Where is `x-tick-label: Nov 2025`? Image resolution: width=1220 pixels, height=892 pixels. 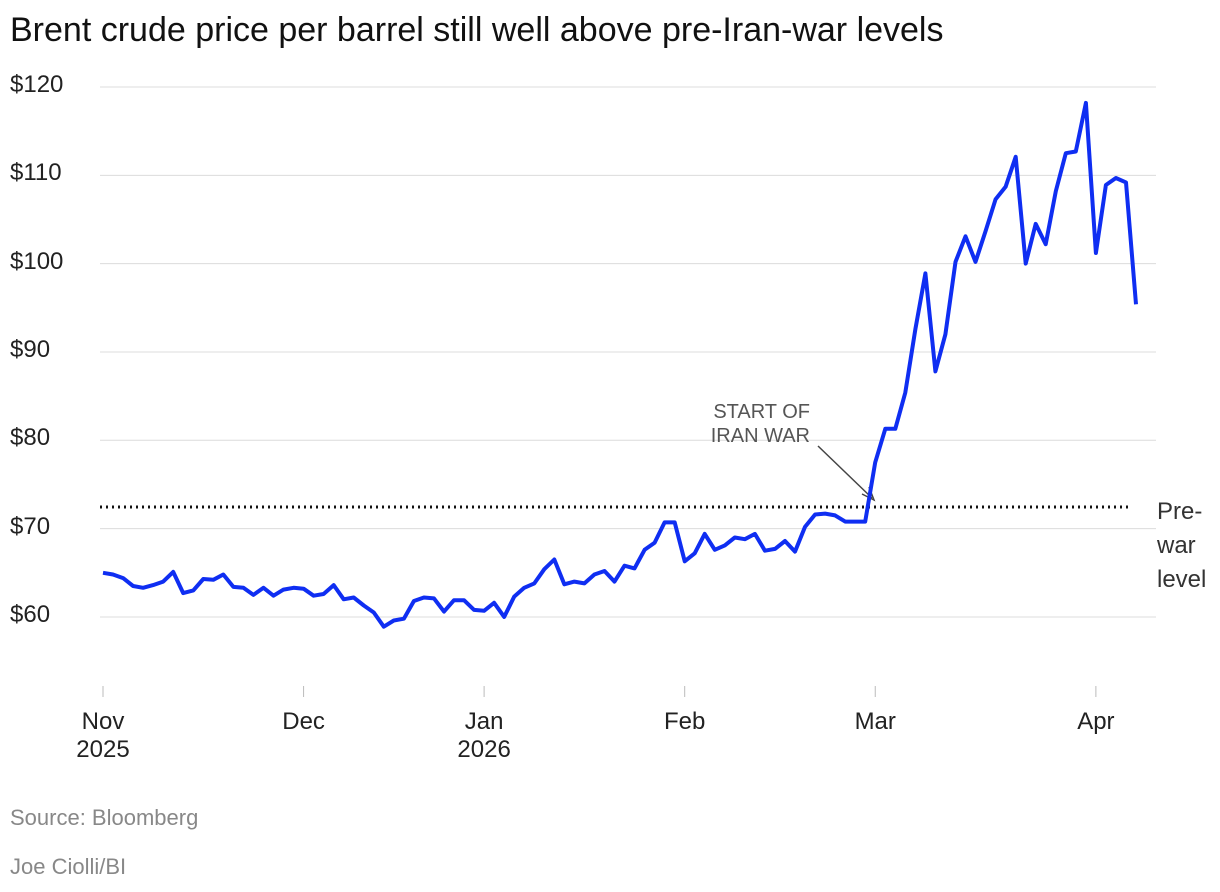
x-tick-label: Nov 2025 is located at coordinates (103, 735).